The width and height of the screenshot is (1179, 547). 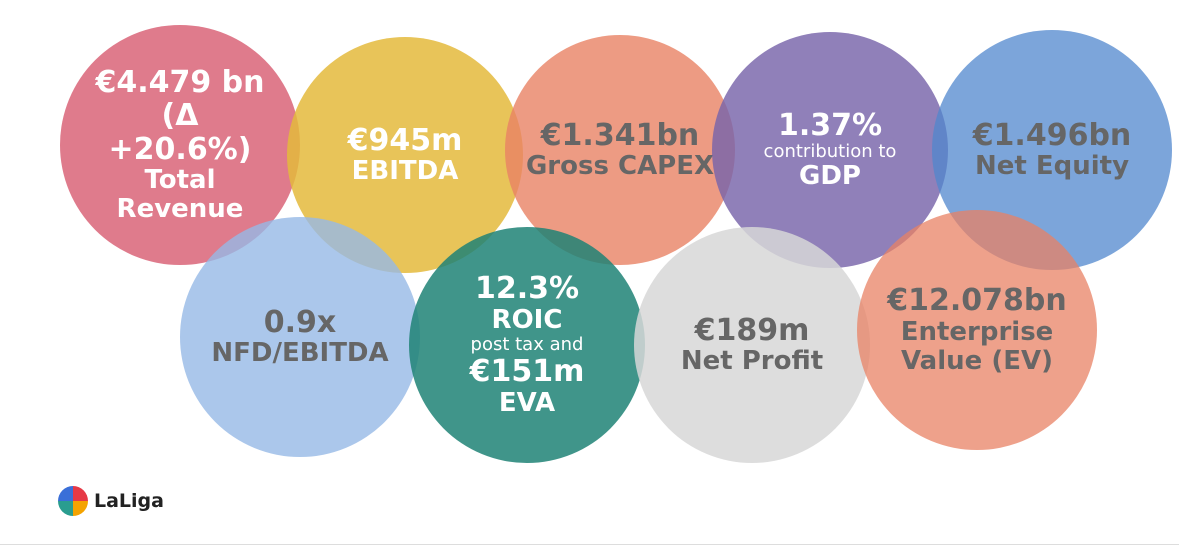 I want to click on metric-bubble: €1.341bn Gross CAPEX, so click(x=620, y=150).